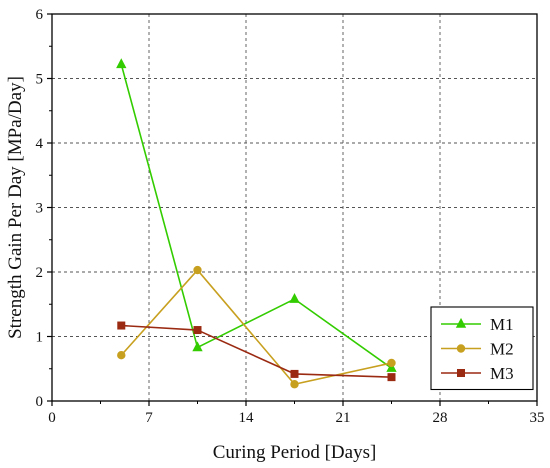 This screenshot has width=550, height=468. What do you see at coordinates (40, 209) in the screenshot?
I see `y-tick-label-3: 3` at bounding box center [40, 209].